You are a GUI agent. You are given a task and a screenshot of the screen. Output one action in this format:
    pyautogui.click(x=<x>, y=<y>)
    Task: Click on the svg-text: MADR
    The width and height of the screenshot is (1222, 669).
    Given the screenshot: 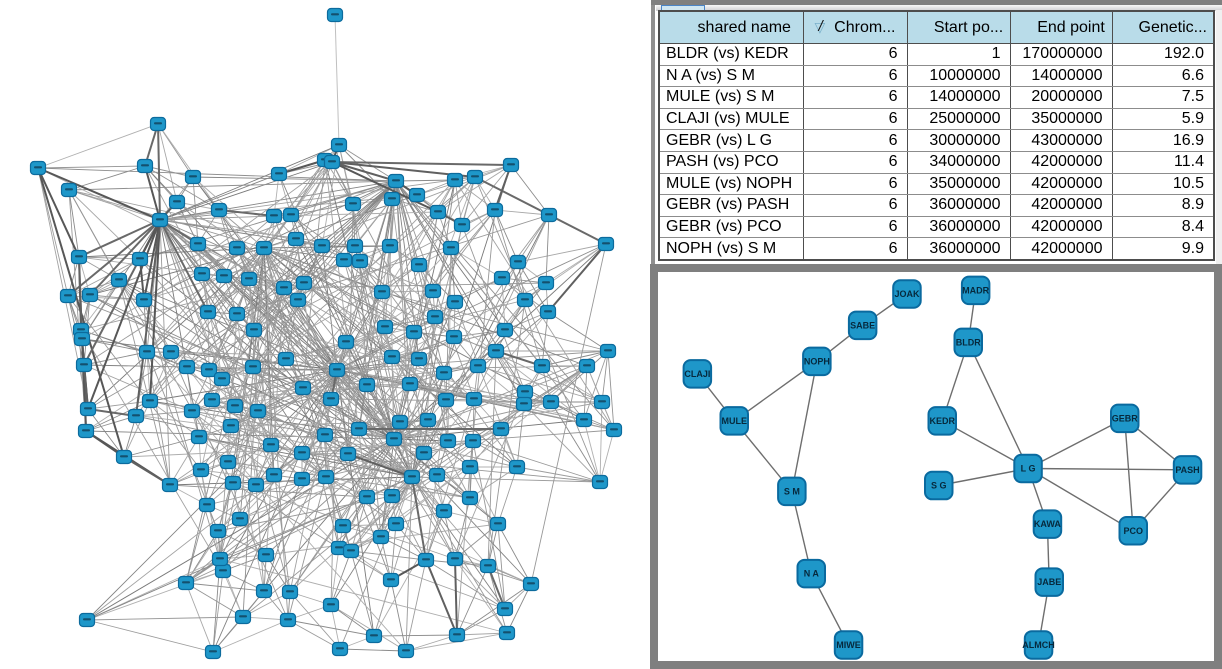 What is the action you would take?
    pyautogui.click(x=975, y=290)
    